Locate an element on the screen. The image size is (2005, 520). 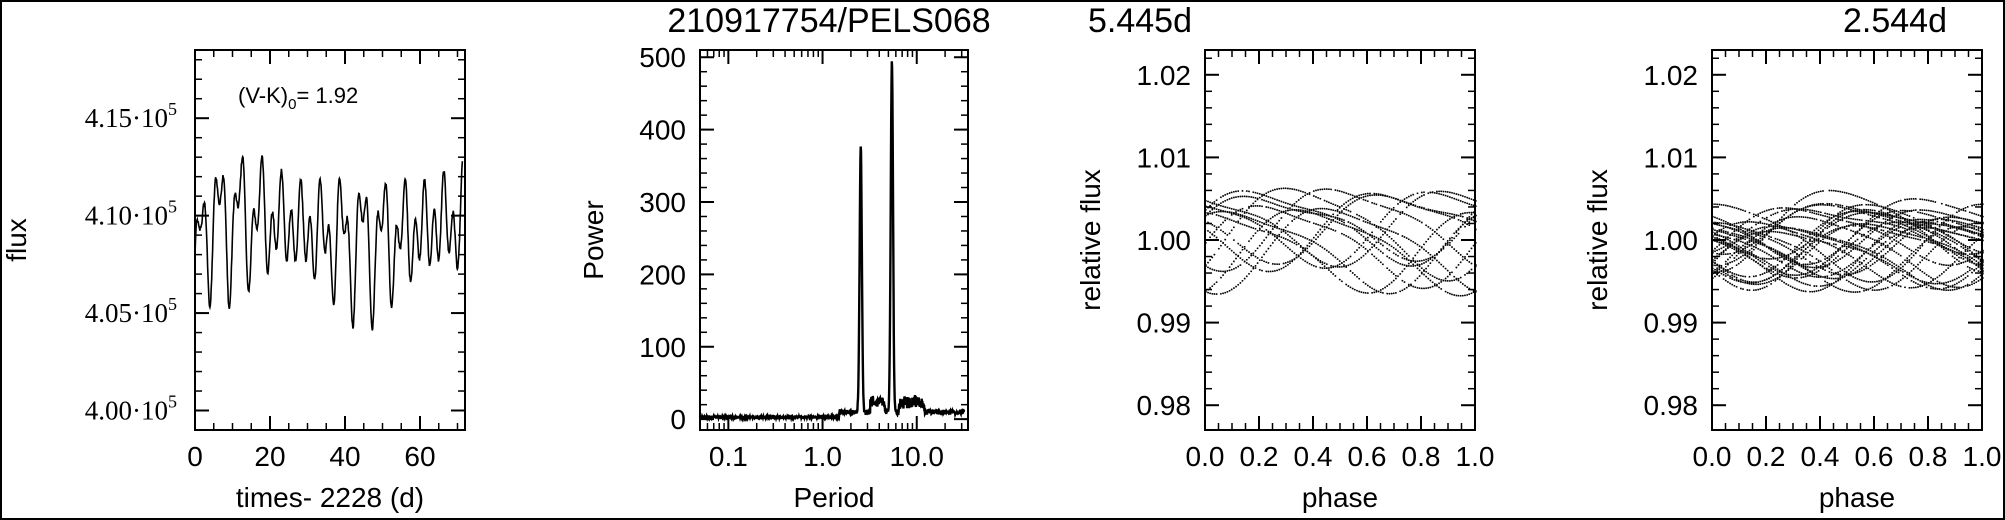
x-axis-label: times- 2228 (d) is located at coordinates (330, 497).